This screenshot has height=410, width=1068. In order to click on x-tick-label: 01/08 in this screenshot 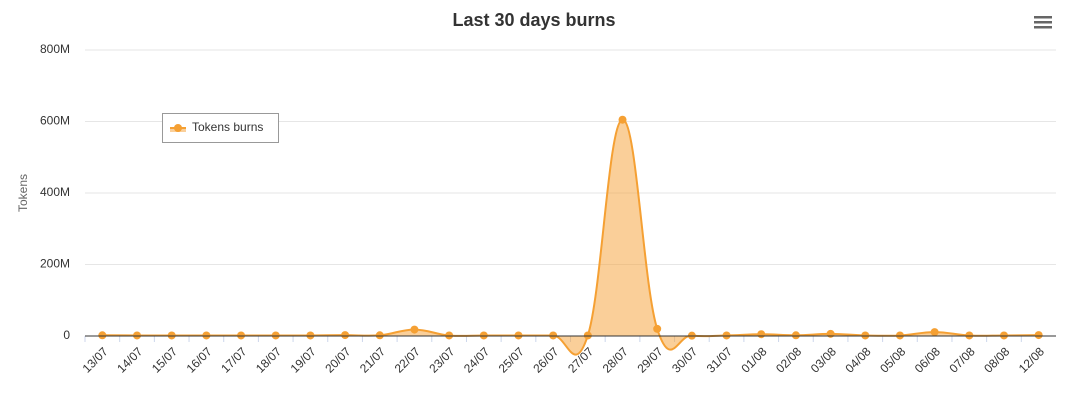, I will do `click(753, 359)`.